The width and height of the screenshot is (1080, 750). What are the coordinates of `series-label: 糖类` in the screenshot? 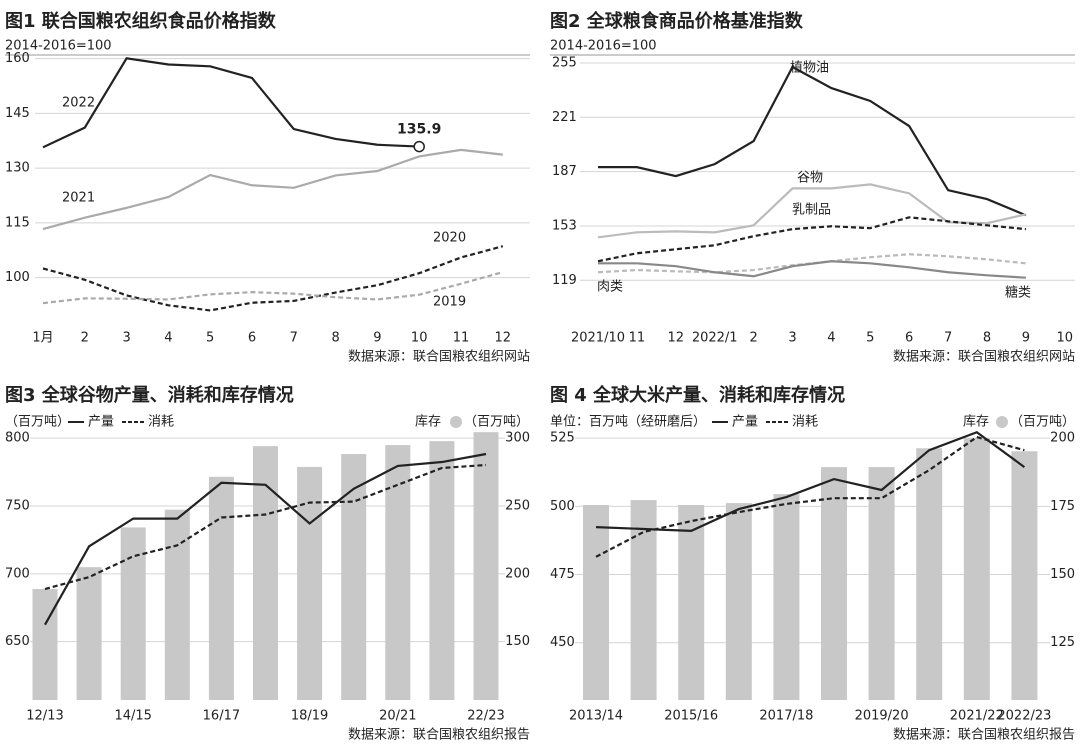 It's located at (1018, 293).